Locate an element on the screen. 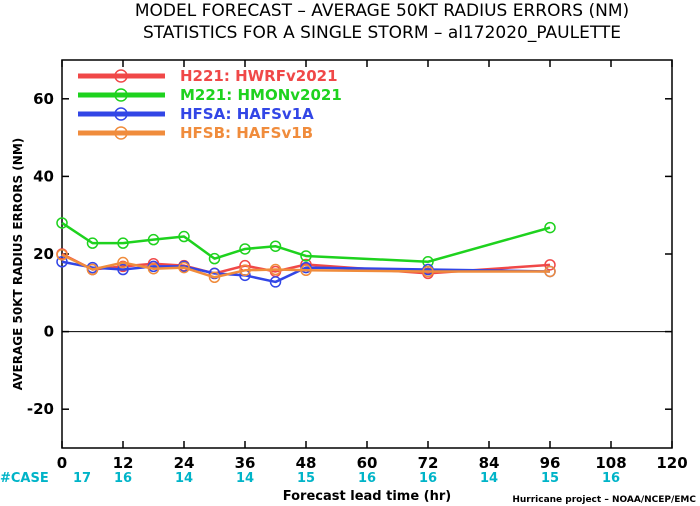 The height and width of the screenshot is (506, 700). case-count-label: #CASE is located at coordinates (24, 478).